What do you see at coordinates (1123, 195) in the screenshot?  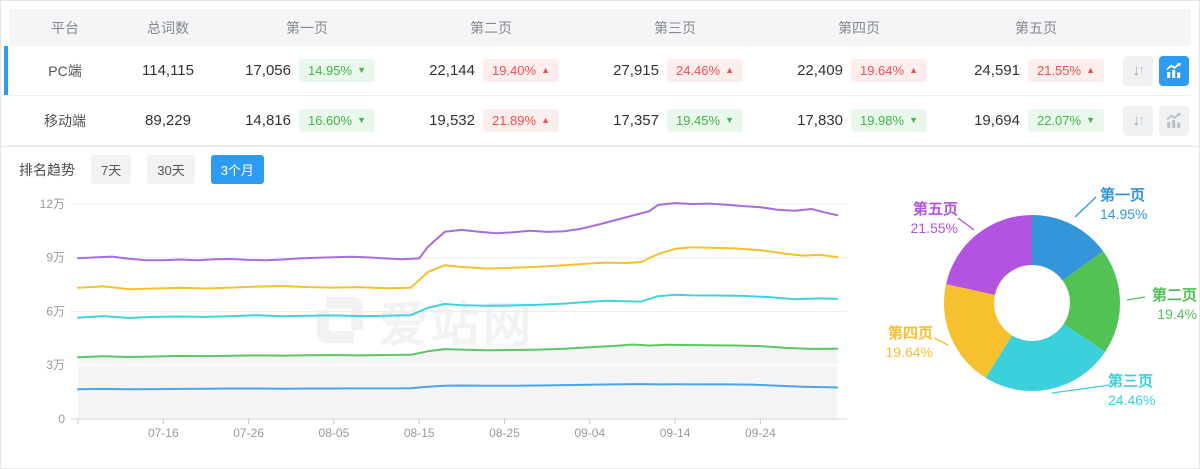 I see `pie-label-name: 第一页` at bounding box center [1123, 195].